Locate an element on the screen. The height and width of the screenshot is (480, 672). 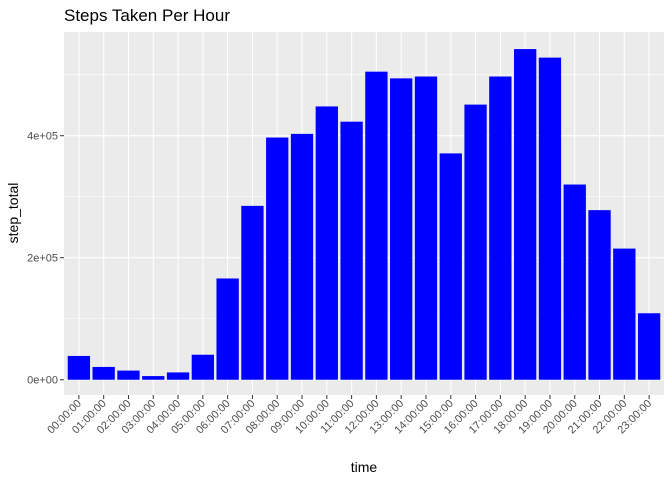
y-tick-label: 2e+05 is located at coordinates (42, 259).